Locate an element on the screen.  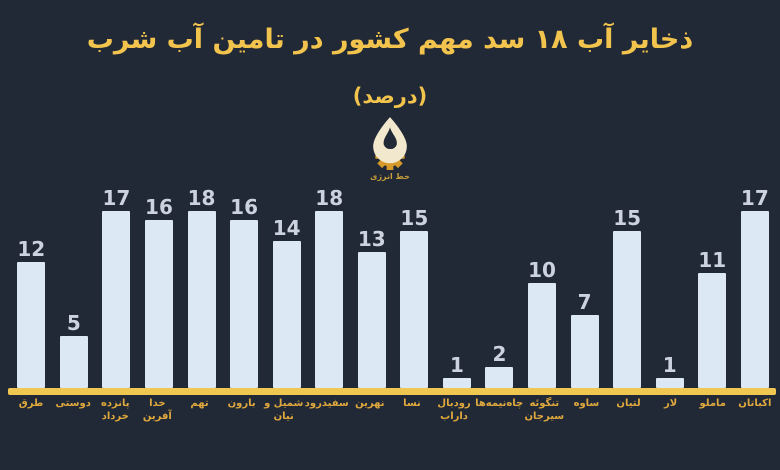
x-axis-label: شمیل و نیان is located at coordinates (284, 410).